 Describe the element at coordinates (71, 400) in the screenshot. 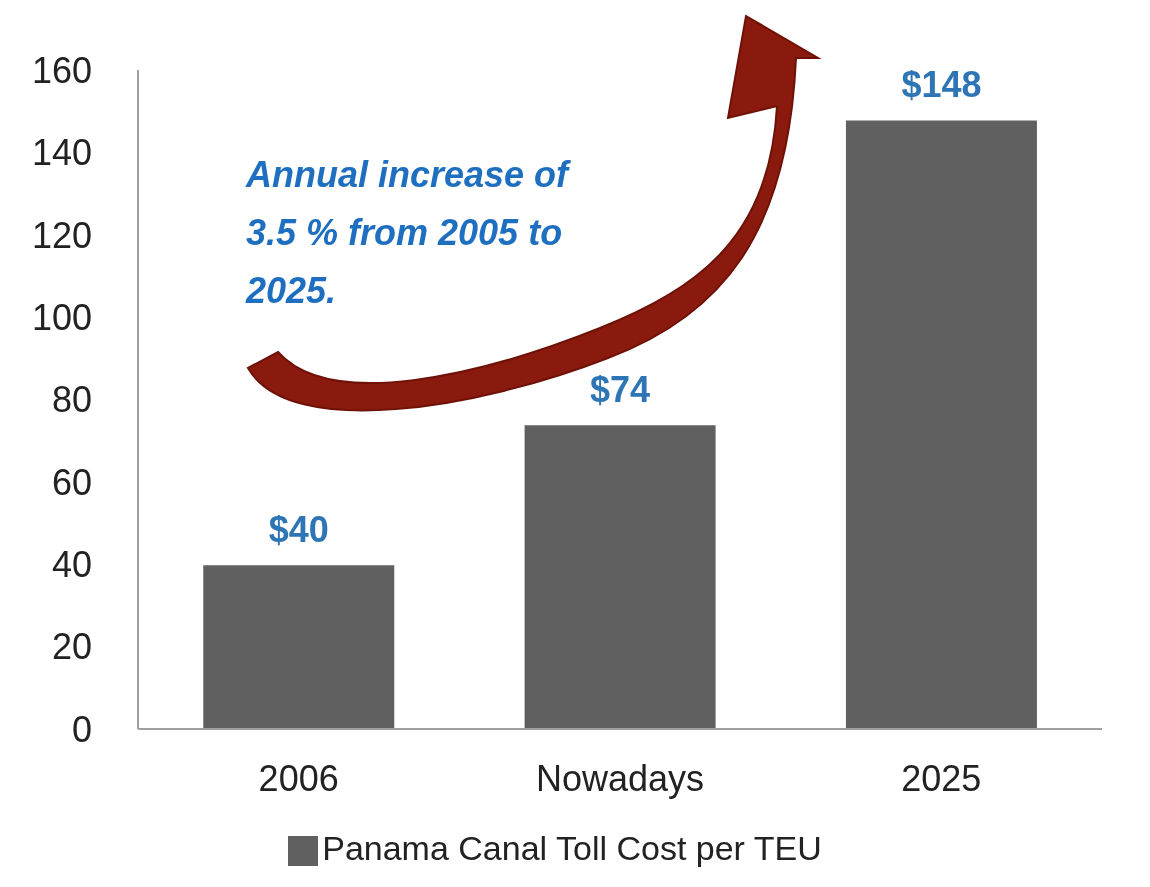

I see `y-tick-label: 80` at that location.